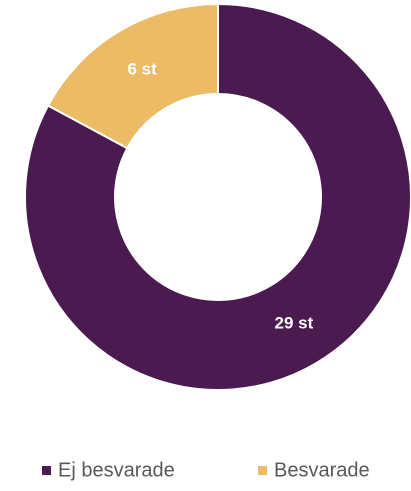  Describe the element at coordinates (142, 68) in the screenshot. I see `value-label: 6 st` at that location.